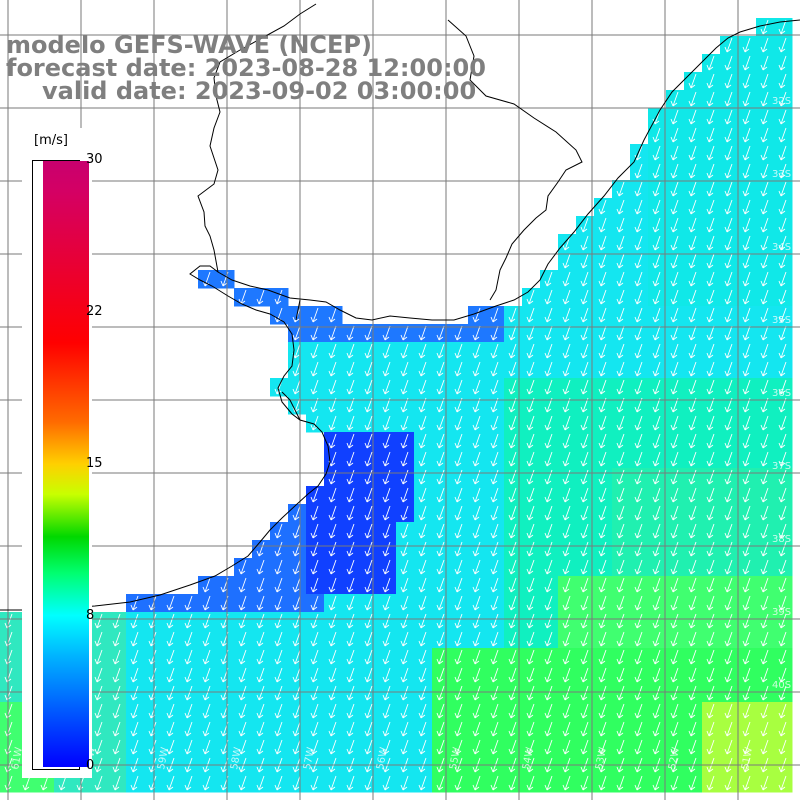  What do you see at coordinates (781, 101) in the screenshot?
I see `latitude-label: 32S` at bounding box center [781, 101].